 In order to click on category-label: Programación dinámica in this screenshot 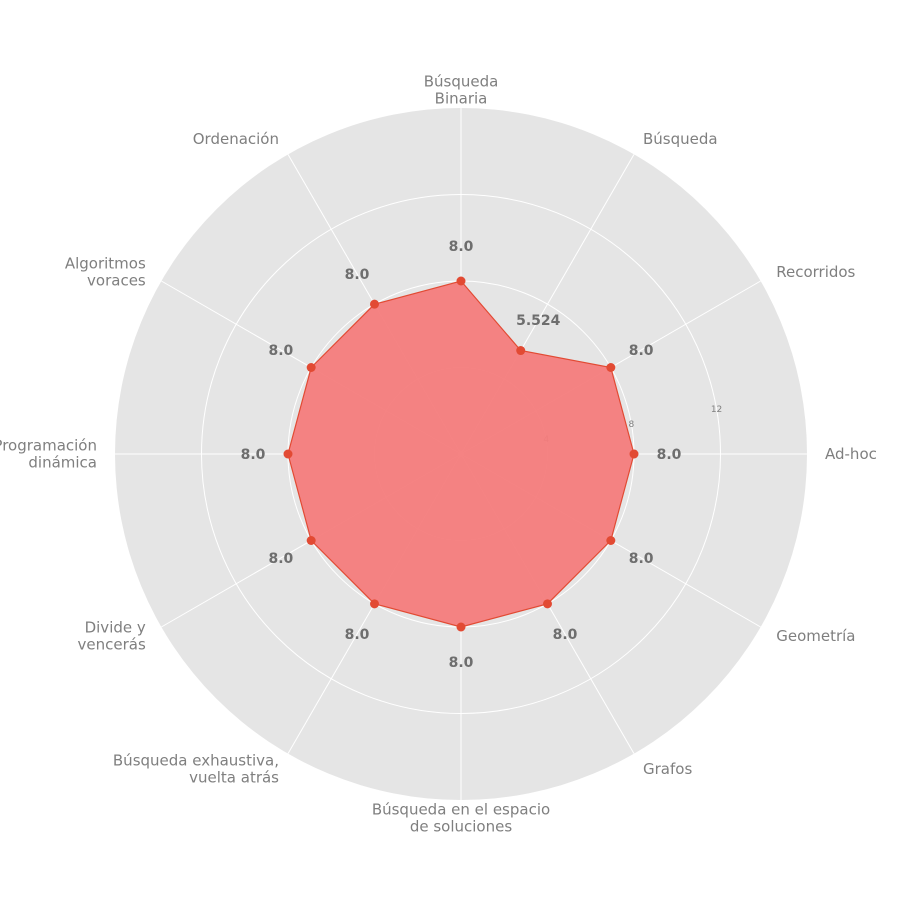, I will do `click(48, 454)`.